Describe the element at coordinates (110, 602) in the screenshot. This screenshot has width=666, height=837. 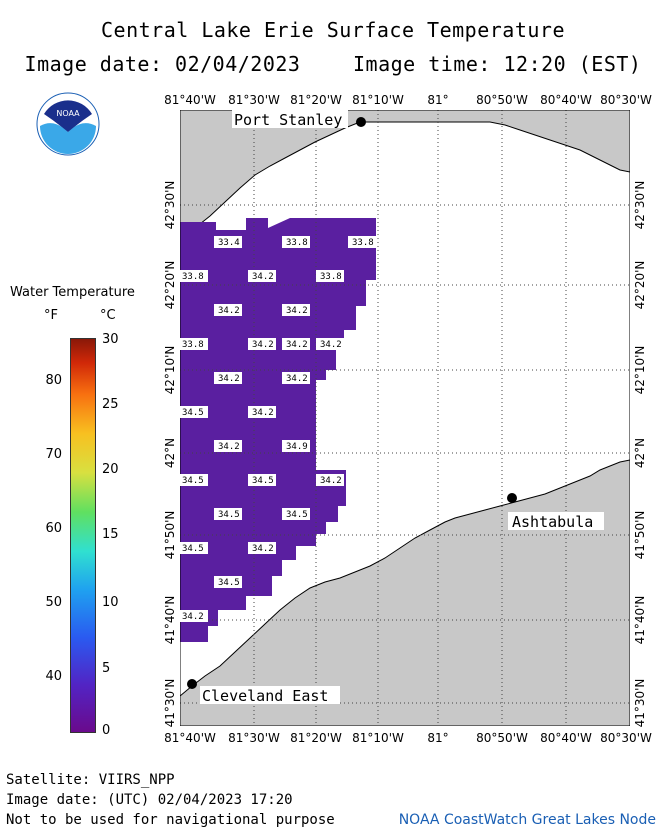
I see `c-tick: 10` at that location.